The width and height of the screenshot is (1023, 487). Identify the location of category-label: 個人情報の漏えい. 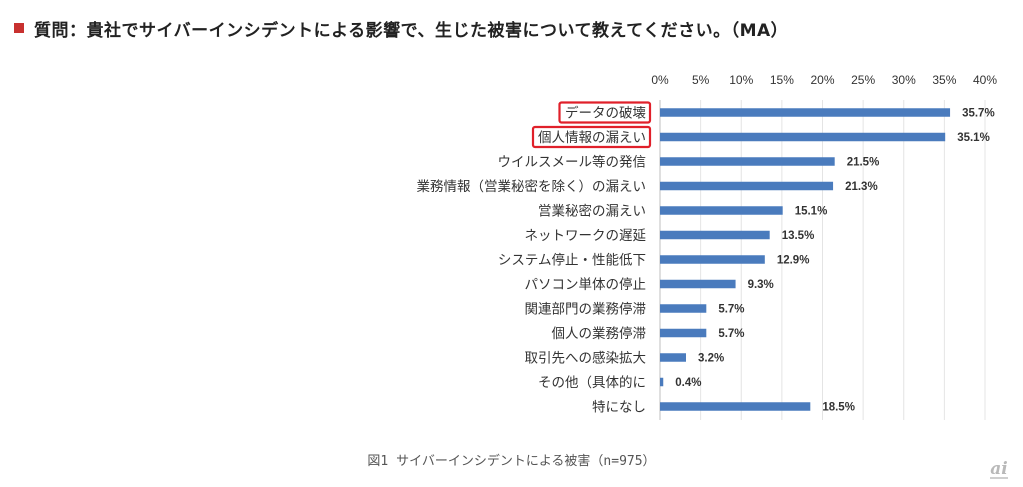
(592, 138).